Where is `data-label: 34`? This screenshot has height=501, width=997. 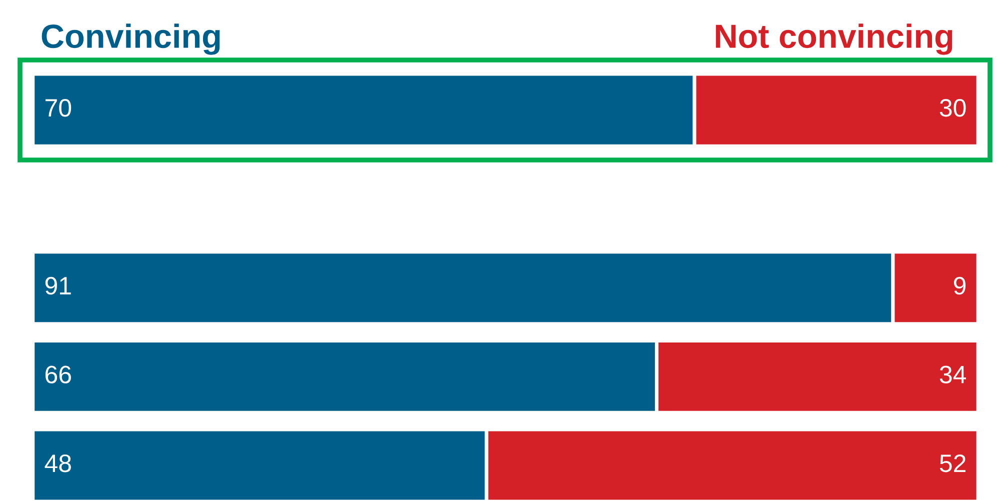
data-label: 34 is located at coordinates (953, 375).